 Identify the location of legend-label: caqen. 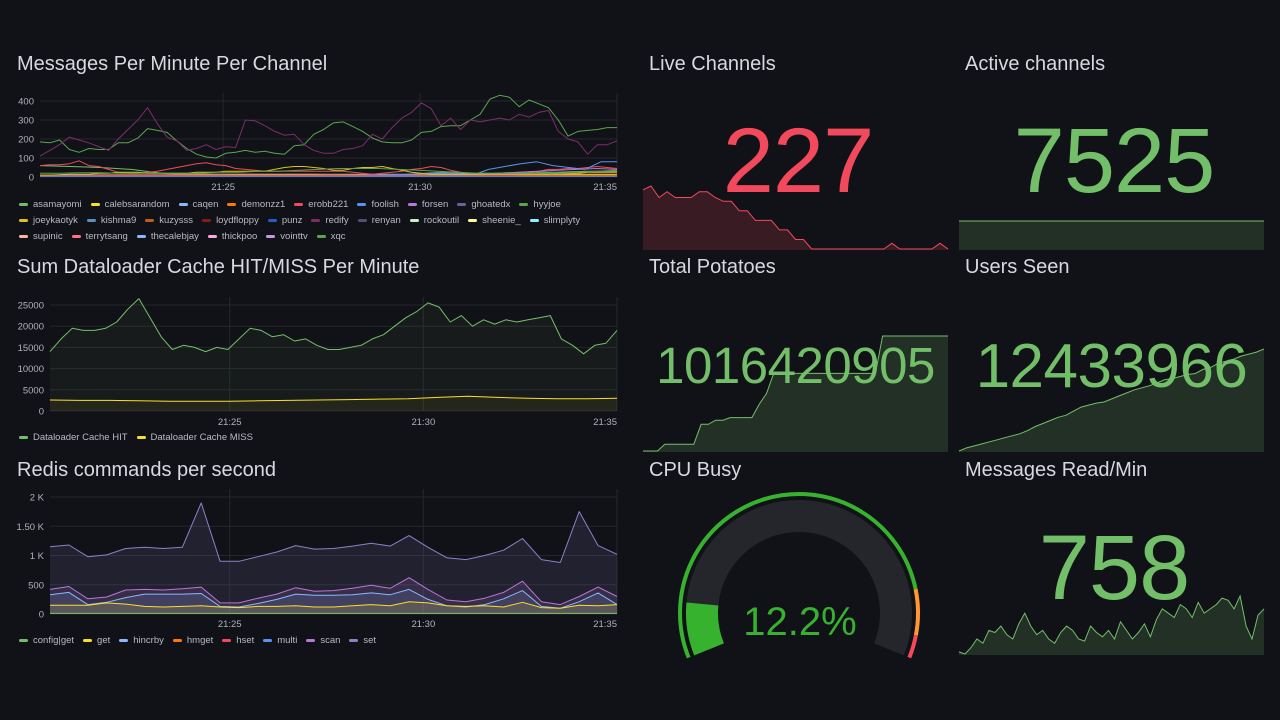
(205, 204).